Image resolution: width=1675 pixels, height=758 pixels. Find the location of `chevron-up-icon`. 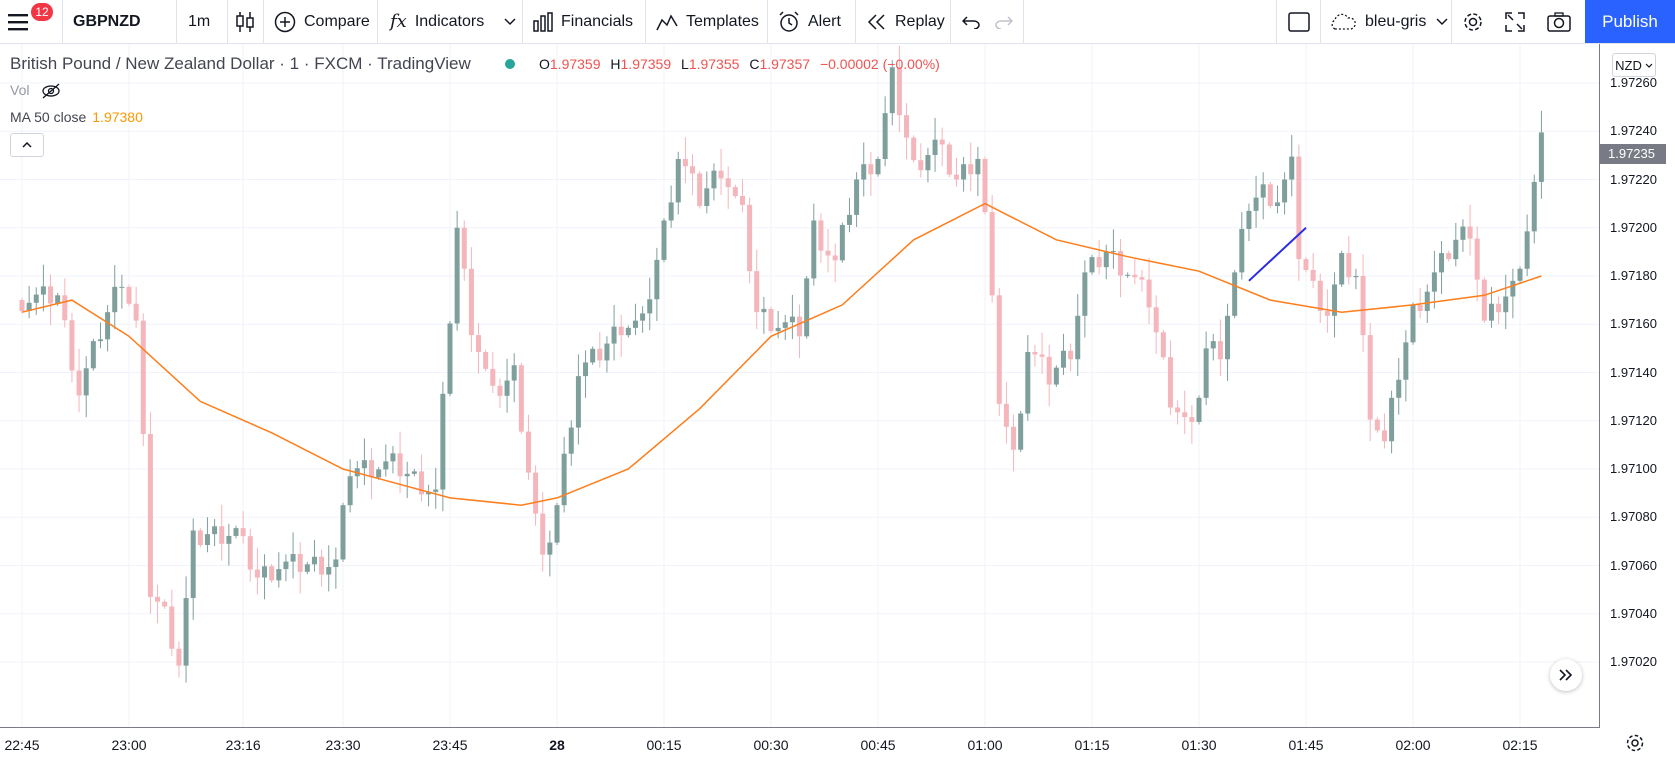

chevron-up-icon is located at coordinates (27, 145).